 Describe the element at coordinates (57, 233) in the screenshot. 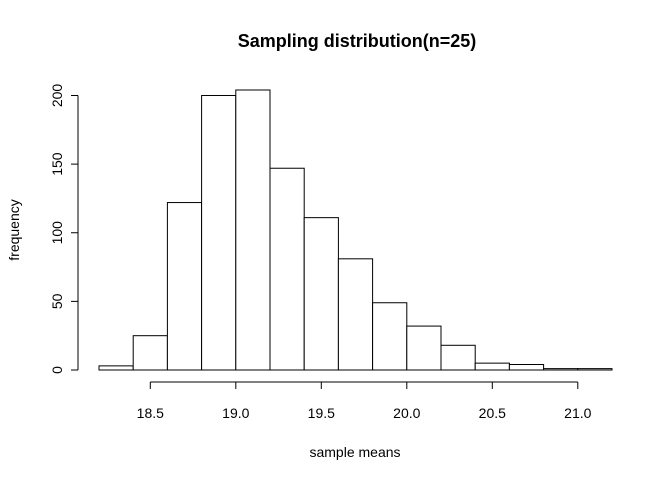

I see `y-tick-label: 100` at that location.